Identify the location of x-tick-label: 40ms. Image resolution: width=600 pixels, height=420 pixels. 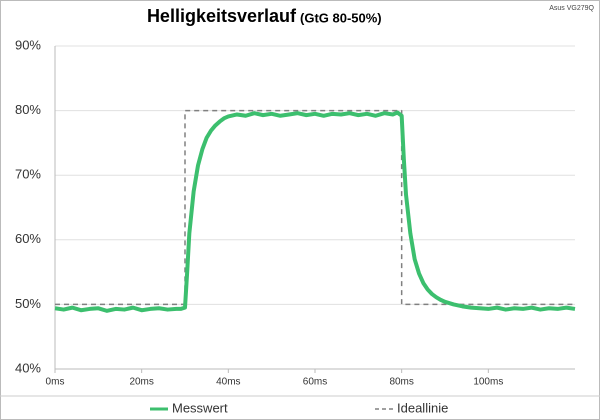
(228, 382).